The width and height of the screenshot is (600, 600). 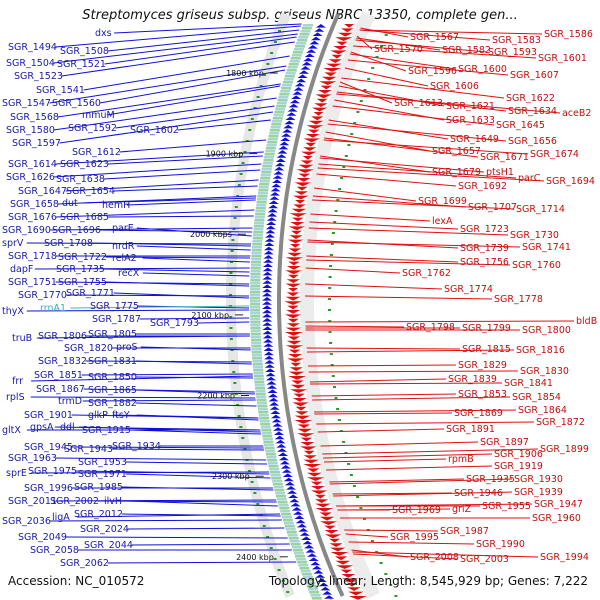 I want to click on gene-label-forward: hemH, so click(x=116, y=205).